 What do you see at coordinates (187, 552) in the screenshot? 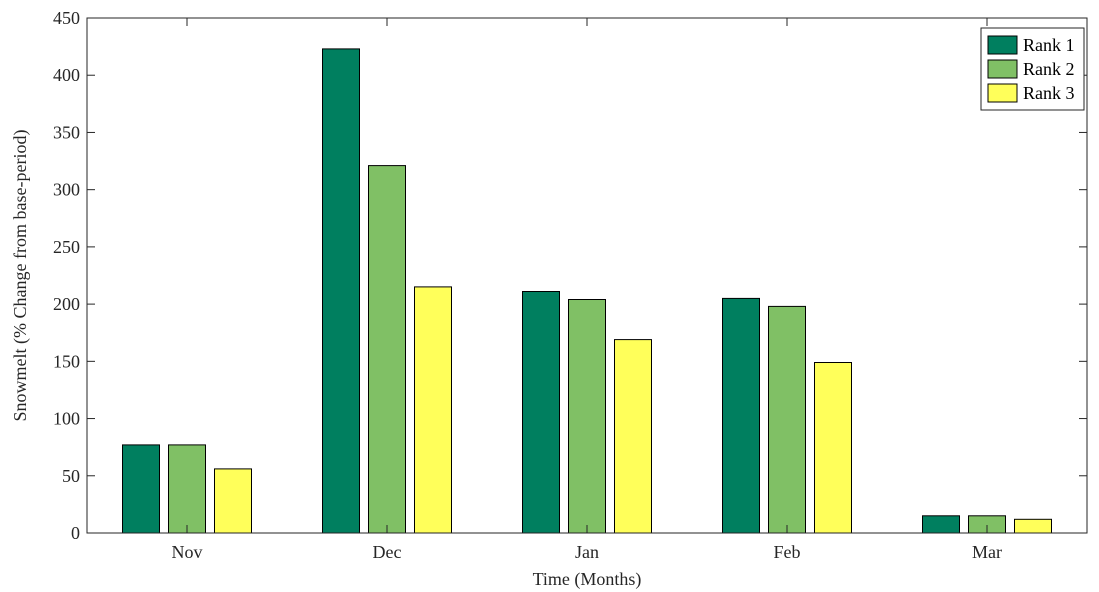
I see `x-tick-label: Nov` at bounding box center [187, 552].